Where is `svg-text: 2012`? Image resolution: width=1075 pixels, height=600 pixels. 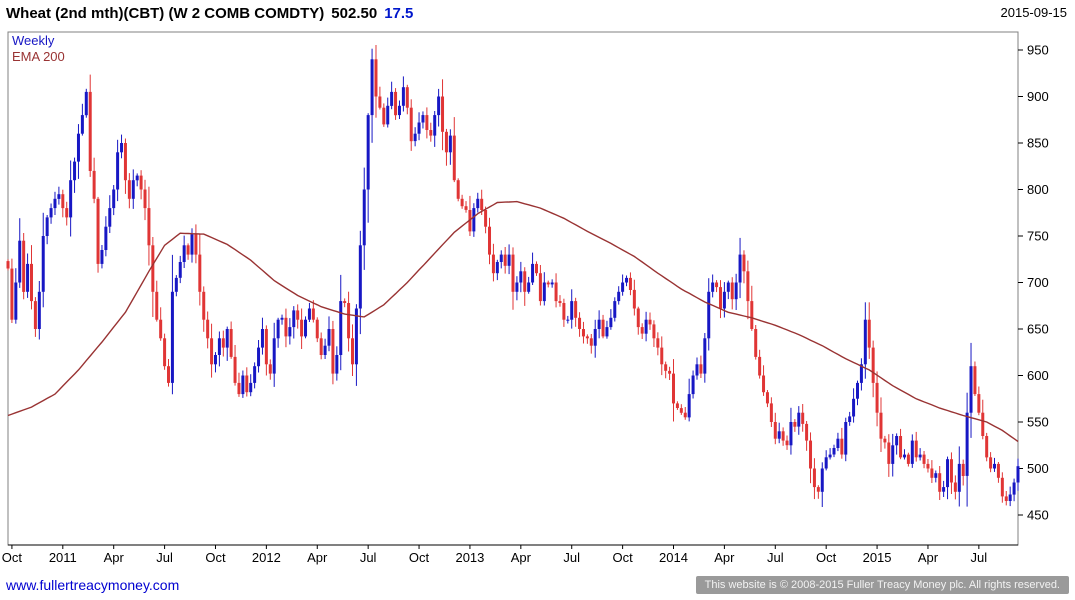
svg-text: 2012 is located at coordinates (266, 557).